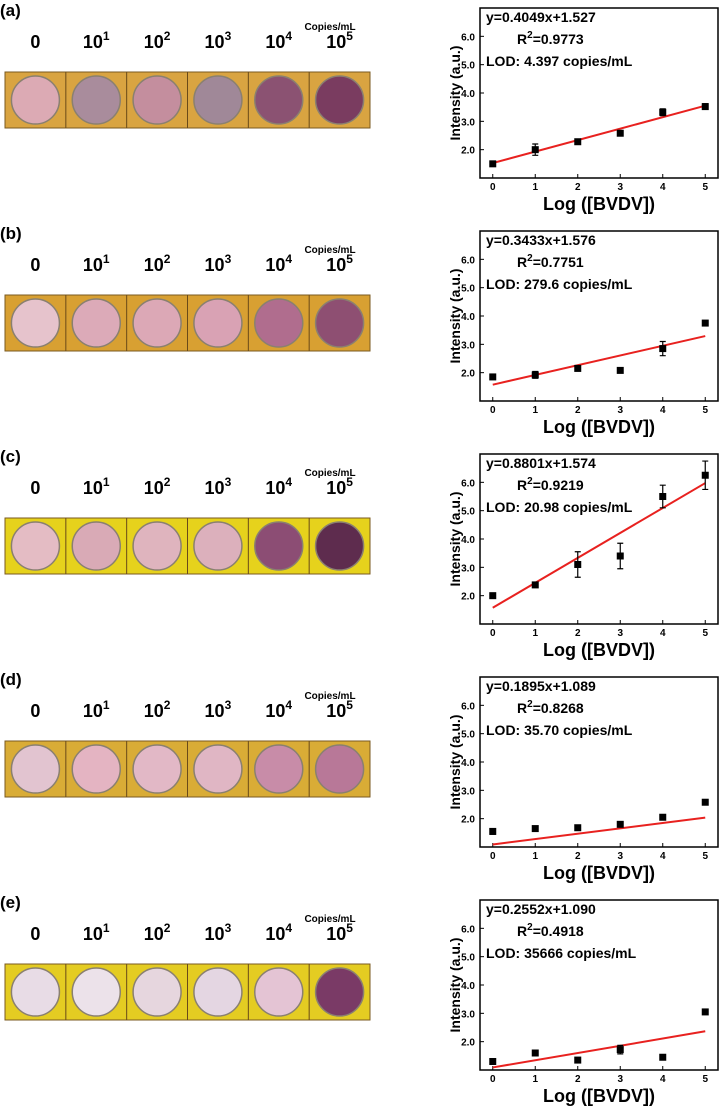 This screenshot has width=727, height=1116. Describe the element at coordinates (468, 791) in the screenshot. I see `y-tick-label: 3.0` at that location.